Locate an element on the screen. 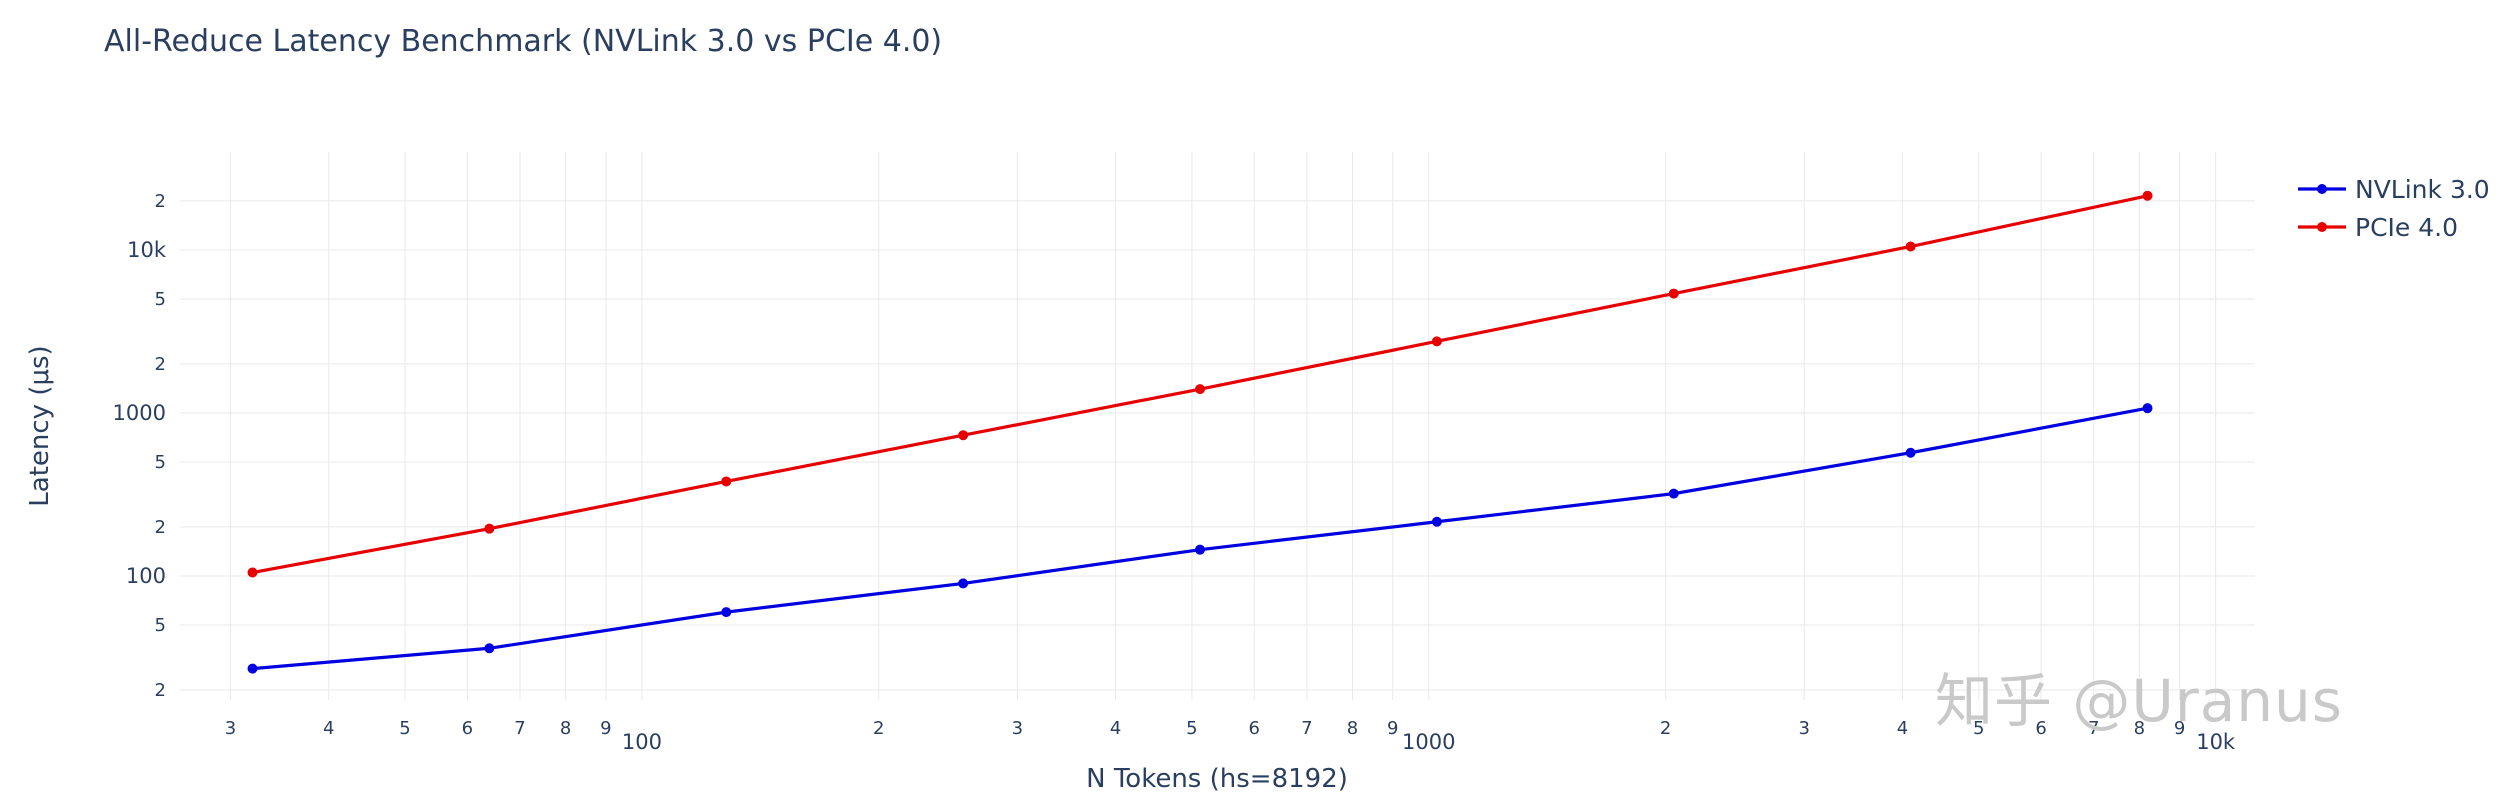 This screenshot has width=2506, height=812. y-tick-label: 100 is located at coordinates (146, 576).